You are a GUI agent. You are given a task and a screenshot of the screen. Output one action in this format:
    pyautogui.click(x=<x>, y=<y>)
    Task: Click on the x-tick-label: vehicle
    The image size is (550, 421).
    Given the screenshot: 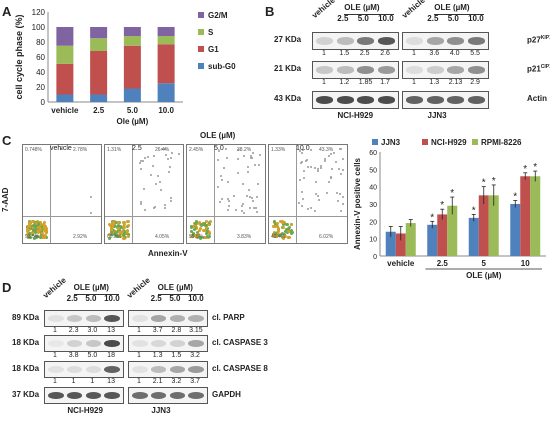 What is the action you would take?
    pyautogui.click(x=401, y=263)
    